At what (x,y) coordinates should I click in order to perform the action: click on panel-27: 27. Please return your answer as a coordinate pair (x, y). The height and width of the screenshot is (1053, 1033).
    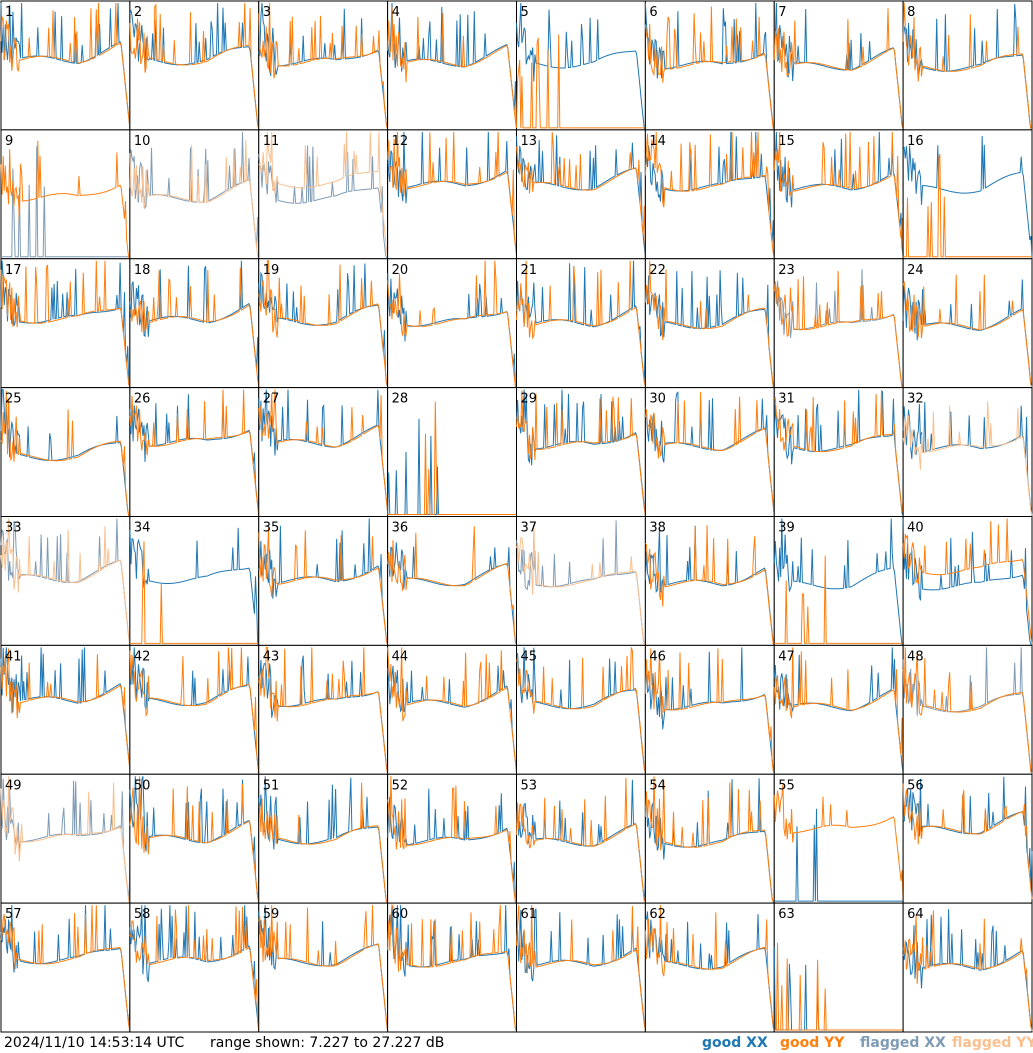
    Looking at the image, I should click on (323, 452).